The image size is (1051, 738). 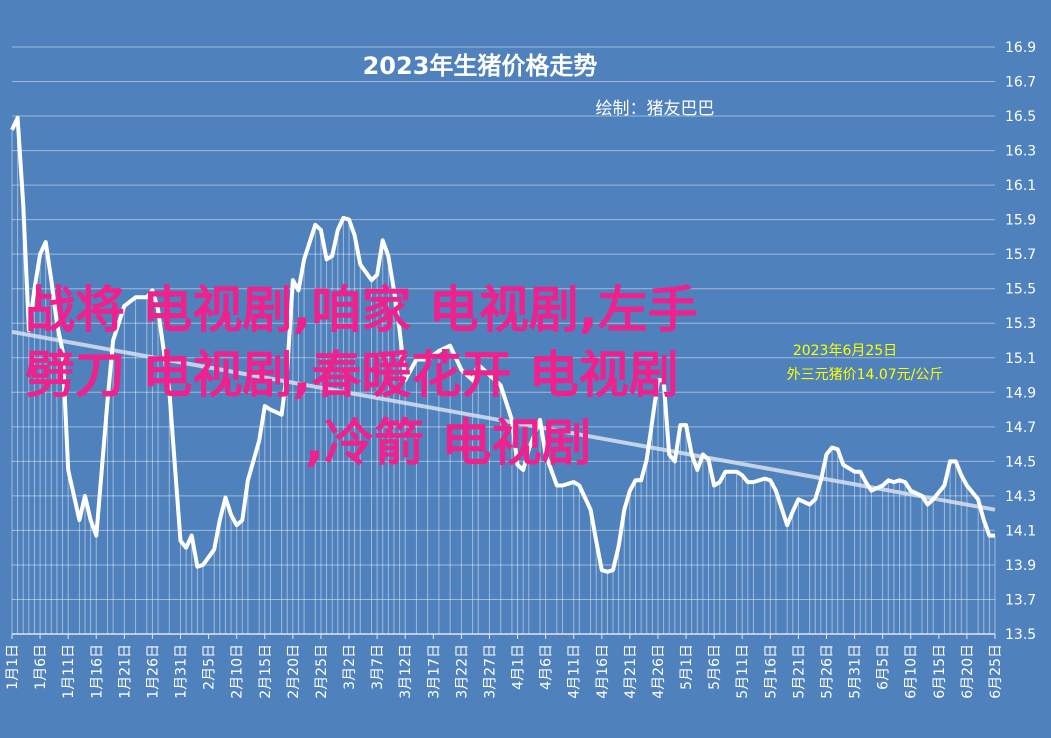 What do you see at coordinates (996, 671) in the screenshot?
I see `x-tick-label: 6月25日` at bounding box center [996, 671].